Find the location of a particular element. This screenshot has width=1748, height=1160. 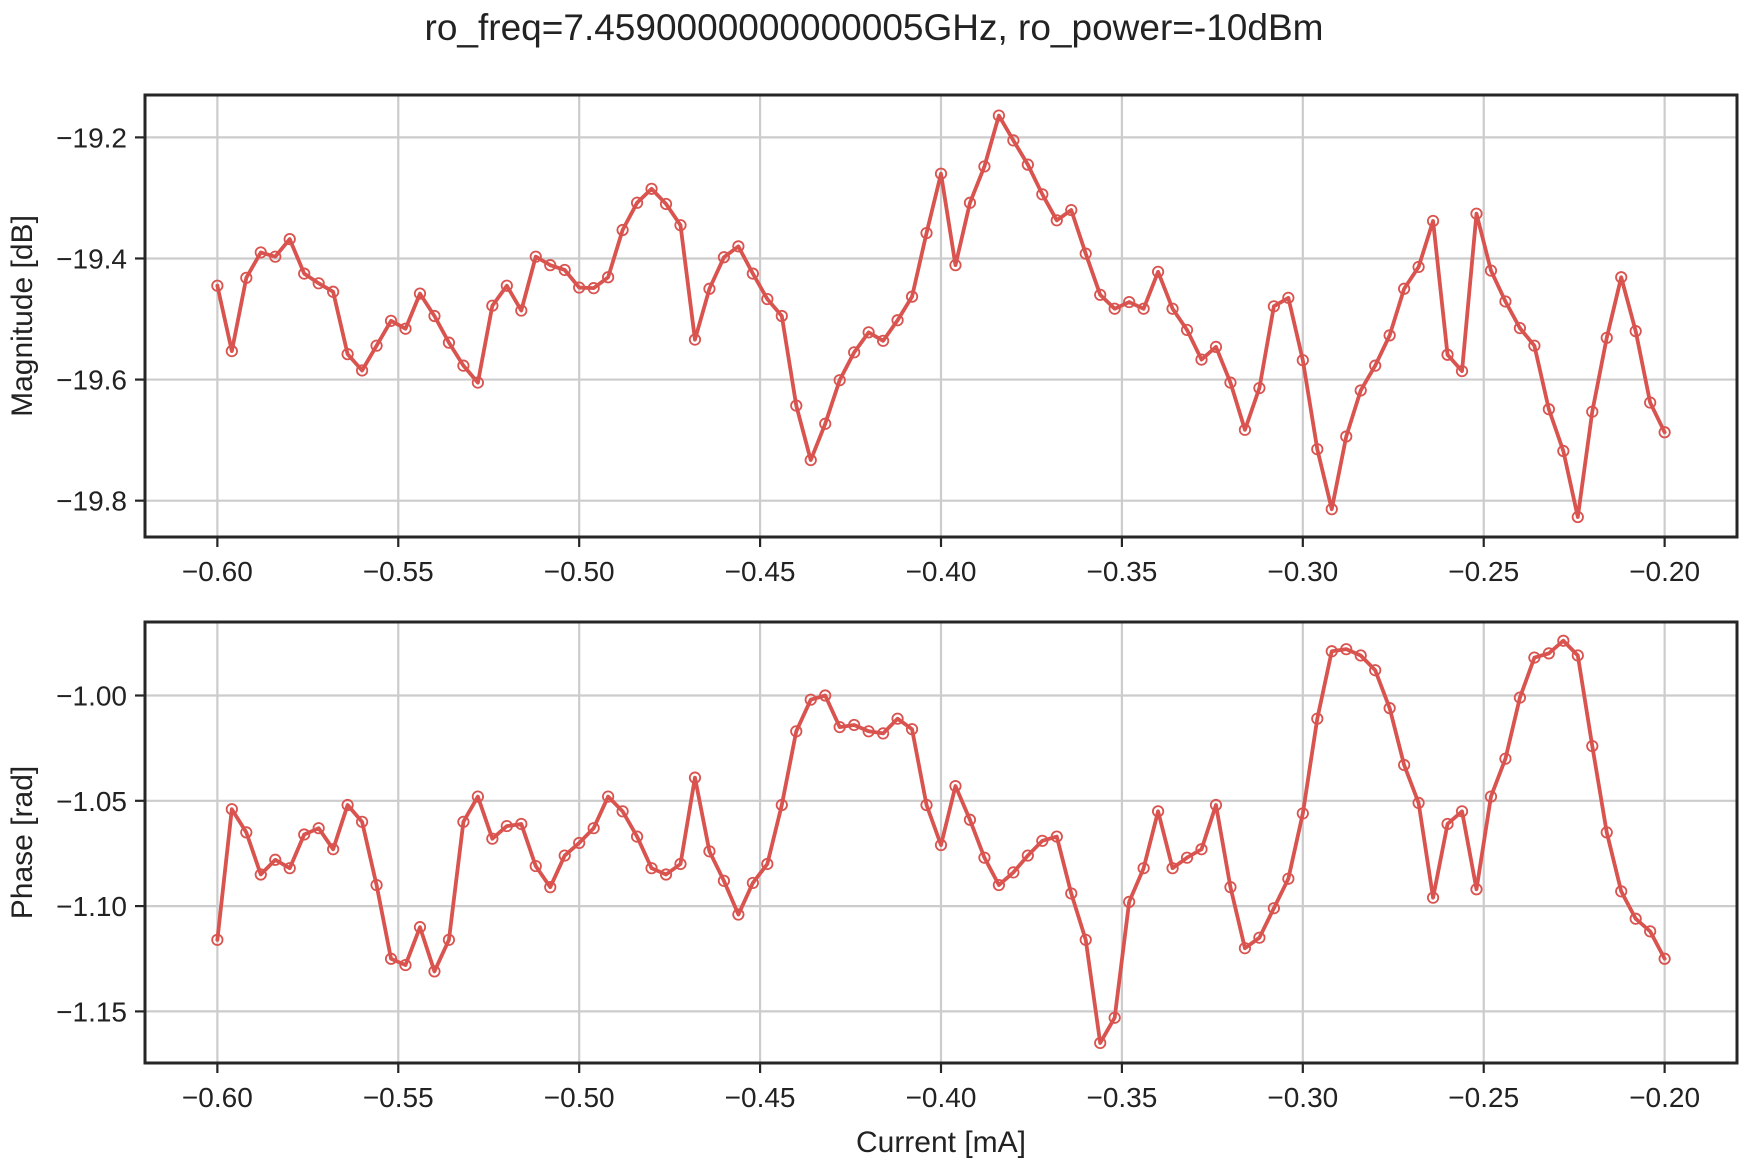

magnitude-x-tick-label: −0.25 is located at coordinates (1483, 571).